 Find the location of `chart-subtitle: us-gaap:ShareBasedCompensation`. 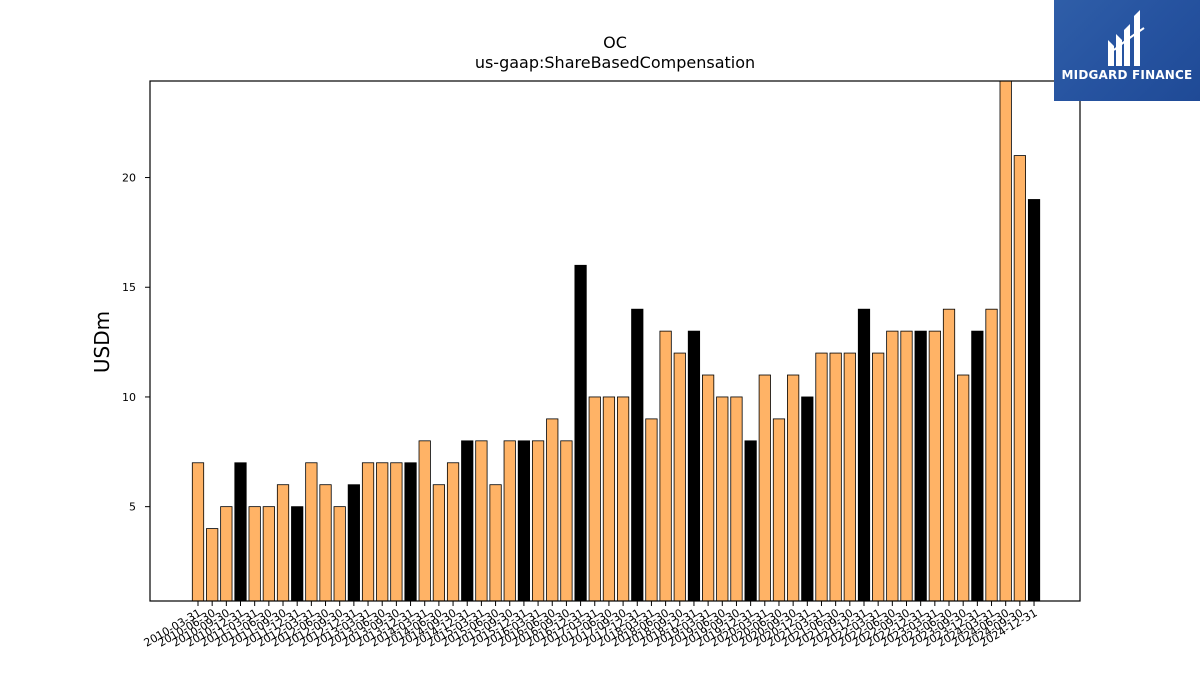

chart-subtitle: us-gaap:ShareBasedCompensation is located at coordinates (615, 62).